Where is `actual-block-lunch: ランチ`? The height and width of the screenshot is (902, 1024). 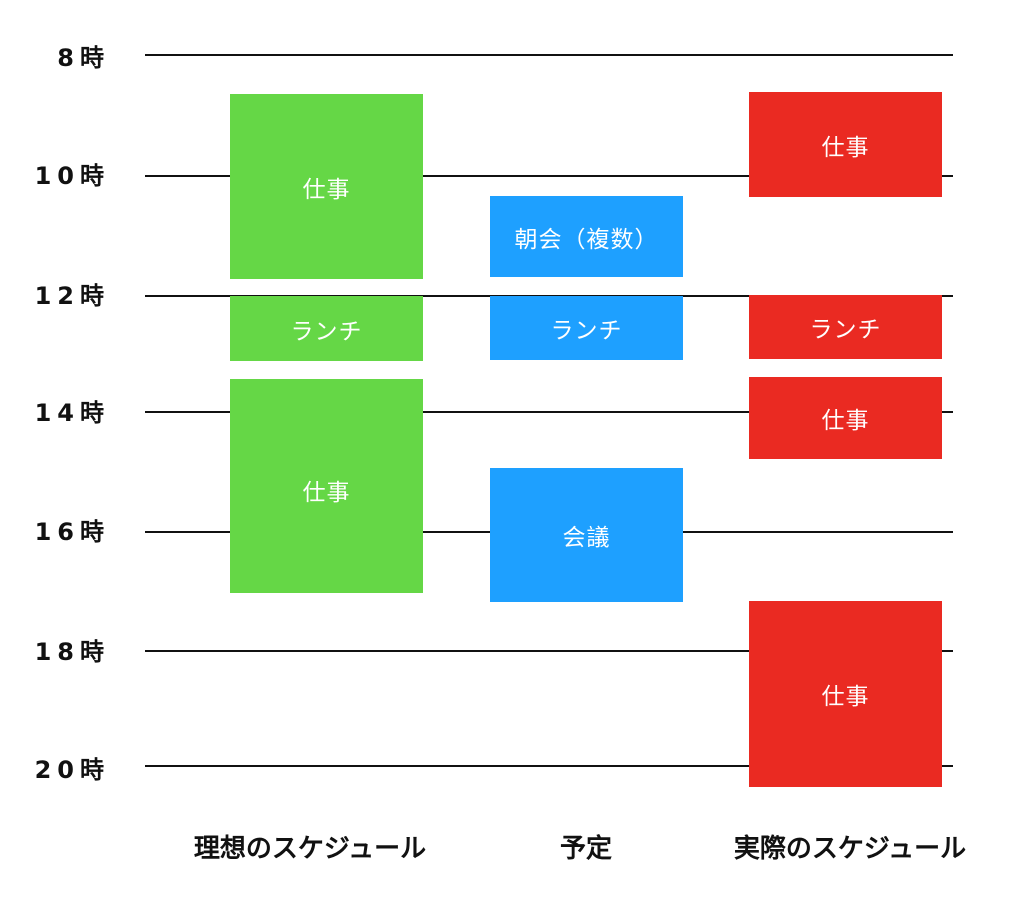 actual-block-lunch: ランチ is located at coordinates (845, 327).